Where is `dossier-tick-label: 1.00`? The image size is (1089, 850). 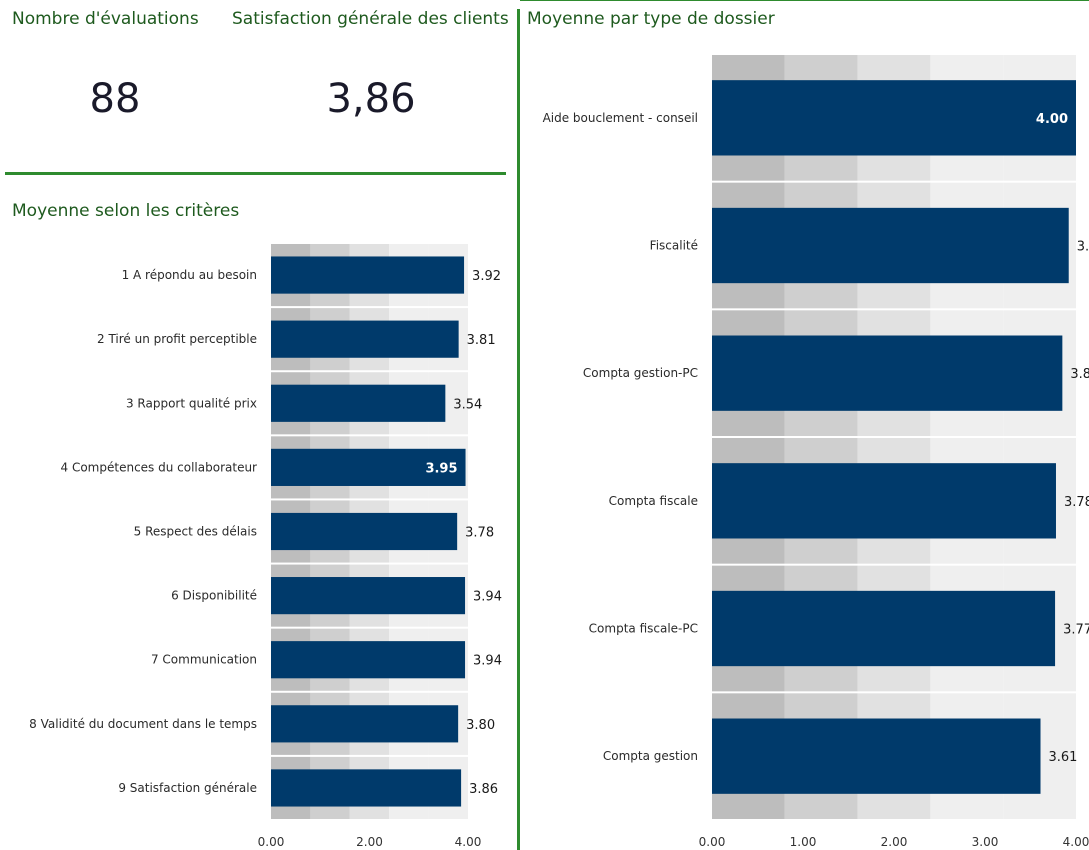
dossier-tick-label: 1.00 is located at coordinates (803, 842).